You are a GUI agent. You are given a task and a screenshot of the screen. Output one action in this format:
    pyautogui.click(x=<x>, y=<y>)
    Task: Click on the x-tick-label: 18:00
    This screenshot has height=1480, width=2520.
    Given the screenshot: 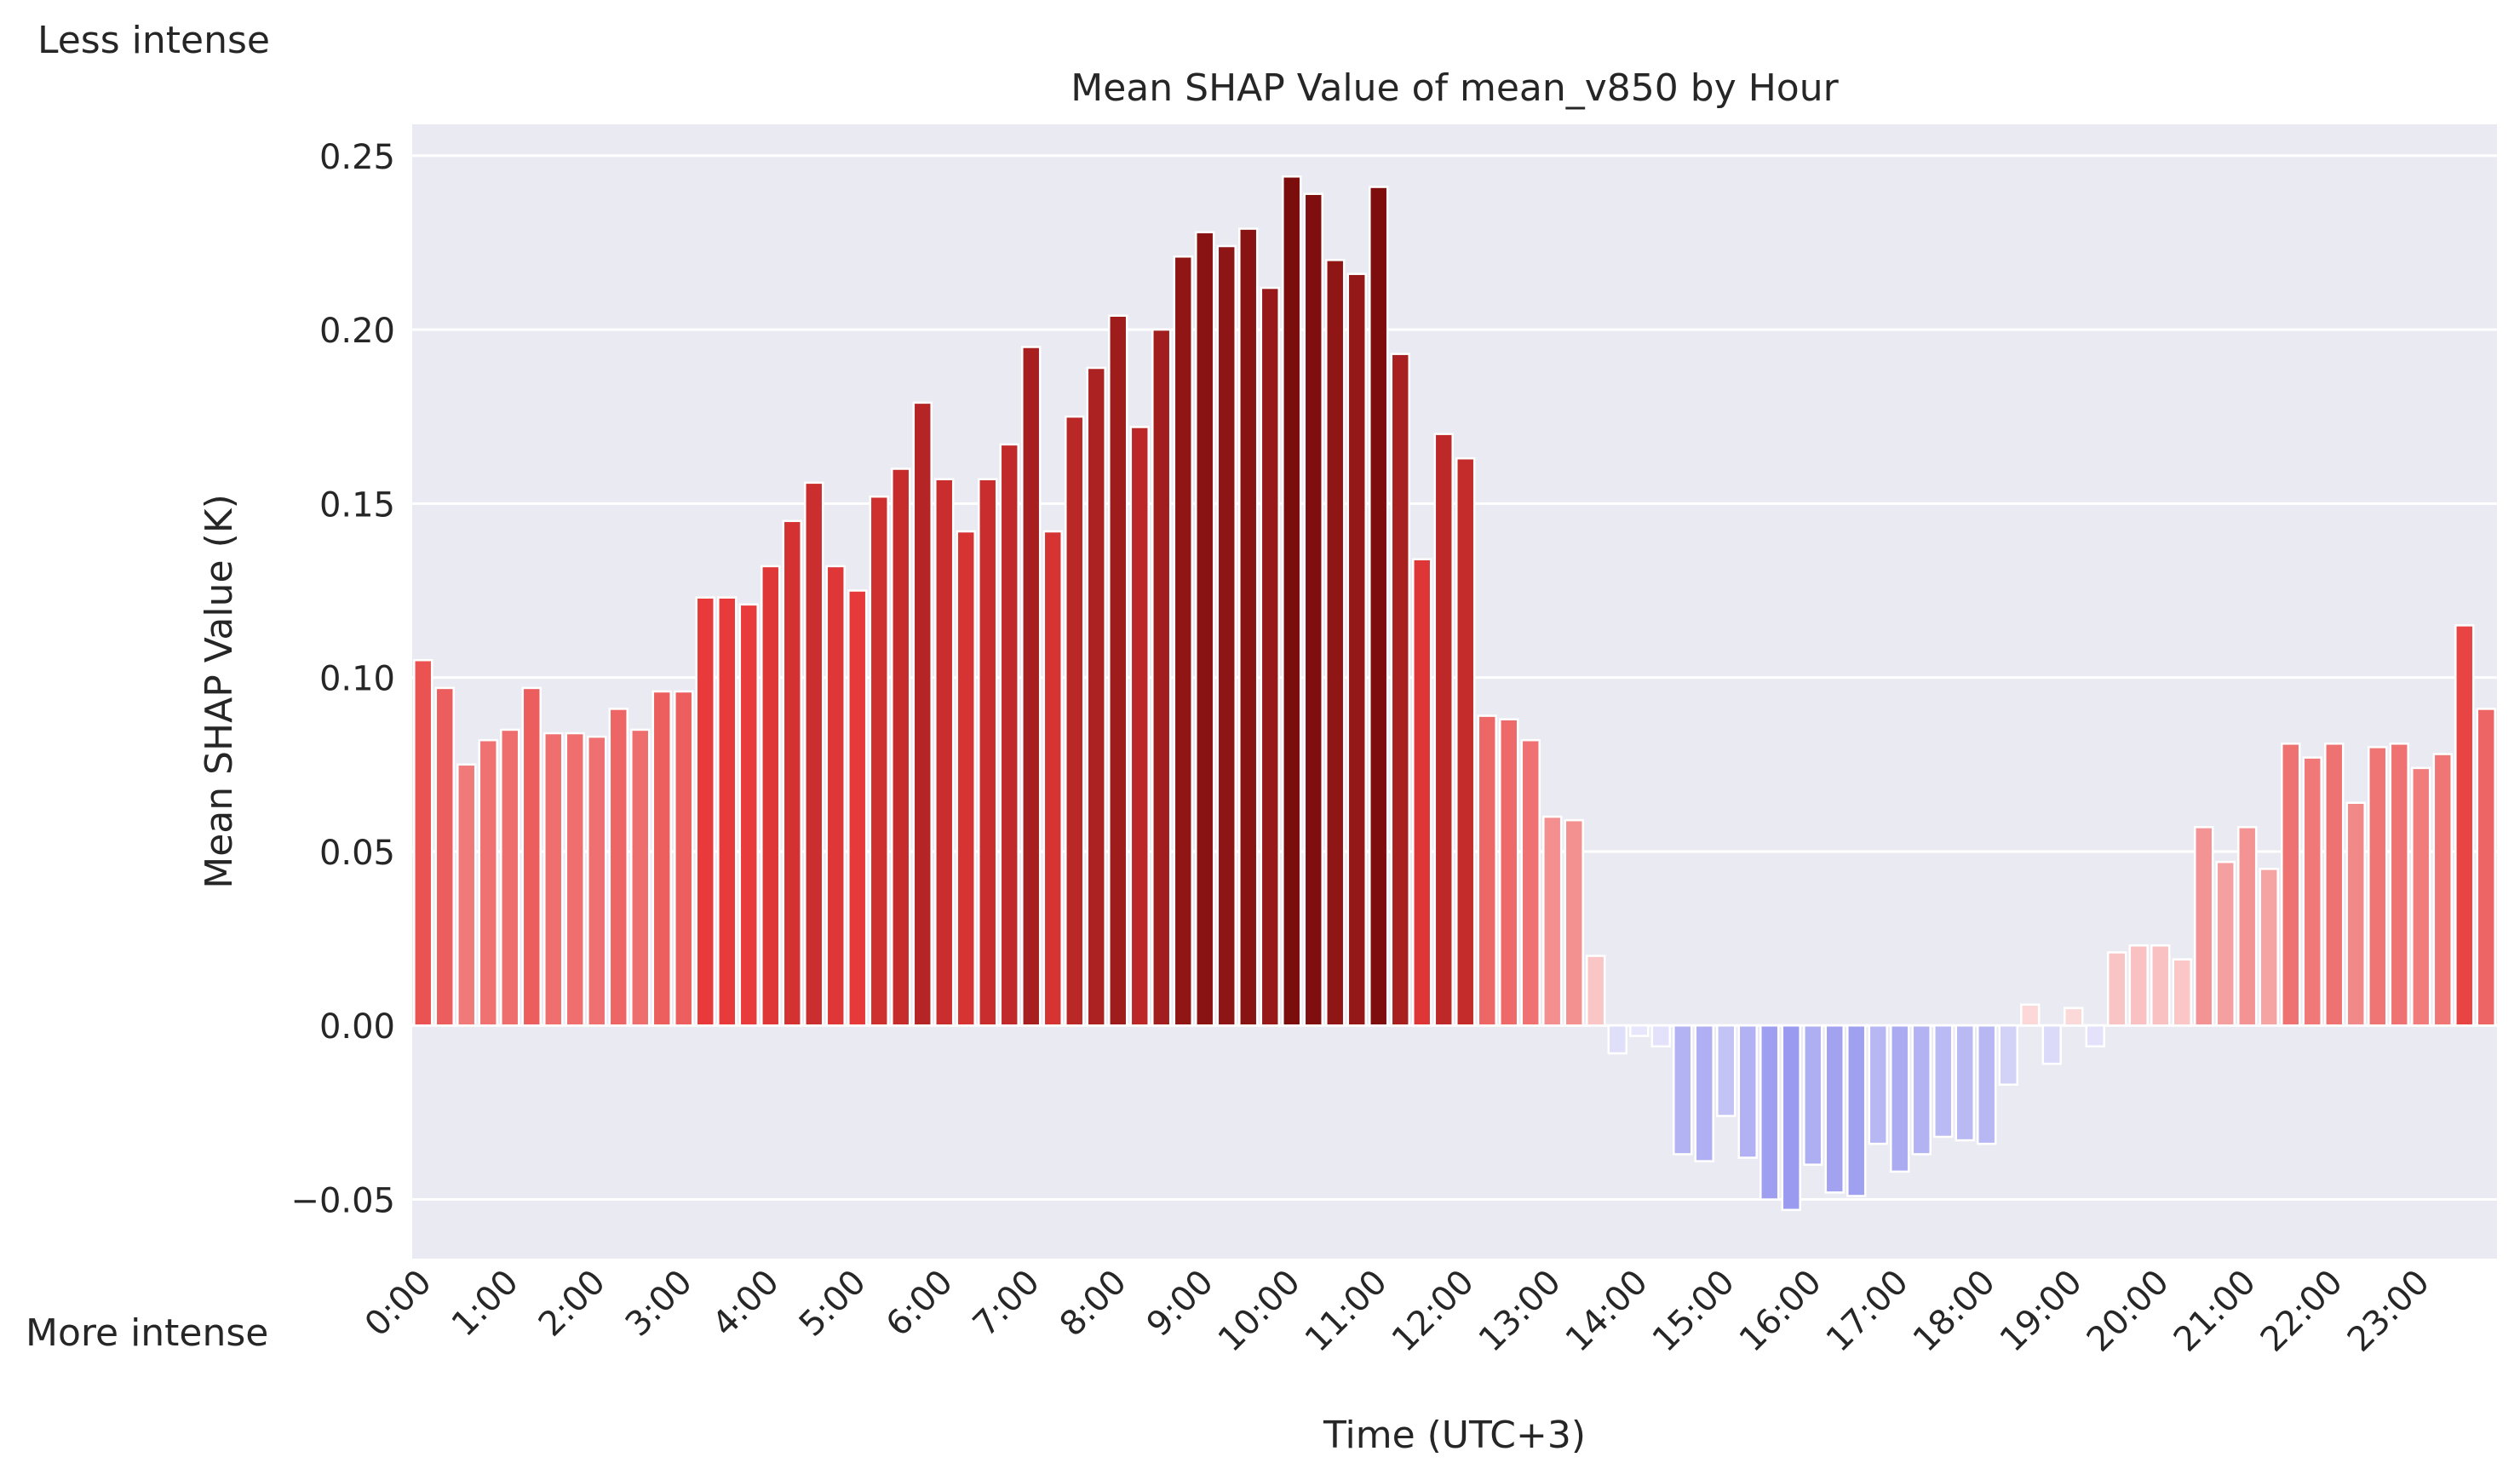 What is the action you would take?
    pyautogui.click(x=1955, y=1312)
    